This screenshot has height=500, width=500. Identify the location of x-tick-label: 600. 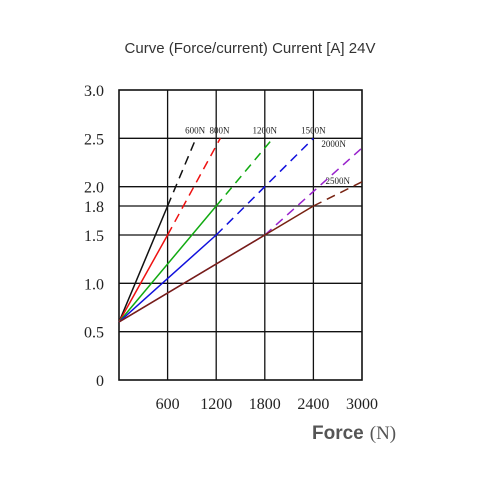
(168, 404).